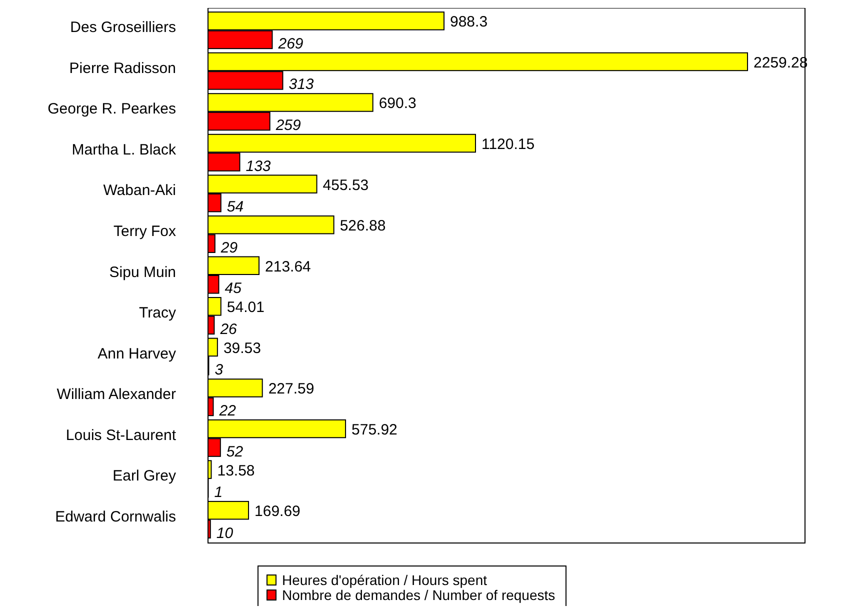 This screenshot has width=862, height=614. What do you see at coordinates (469, 22) in the screenshot?
I see `data-label: 988.3` at bounding box center [469, 22].